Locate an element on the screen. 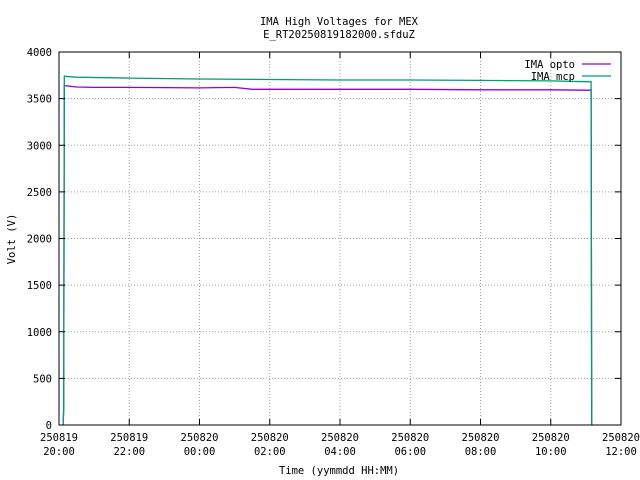 This screenshot has width=640, height=480. y-tick-label: 4000 is located at coordinates (39, 53).